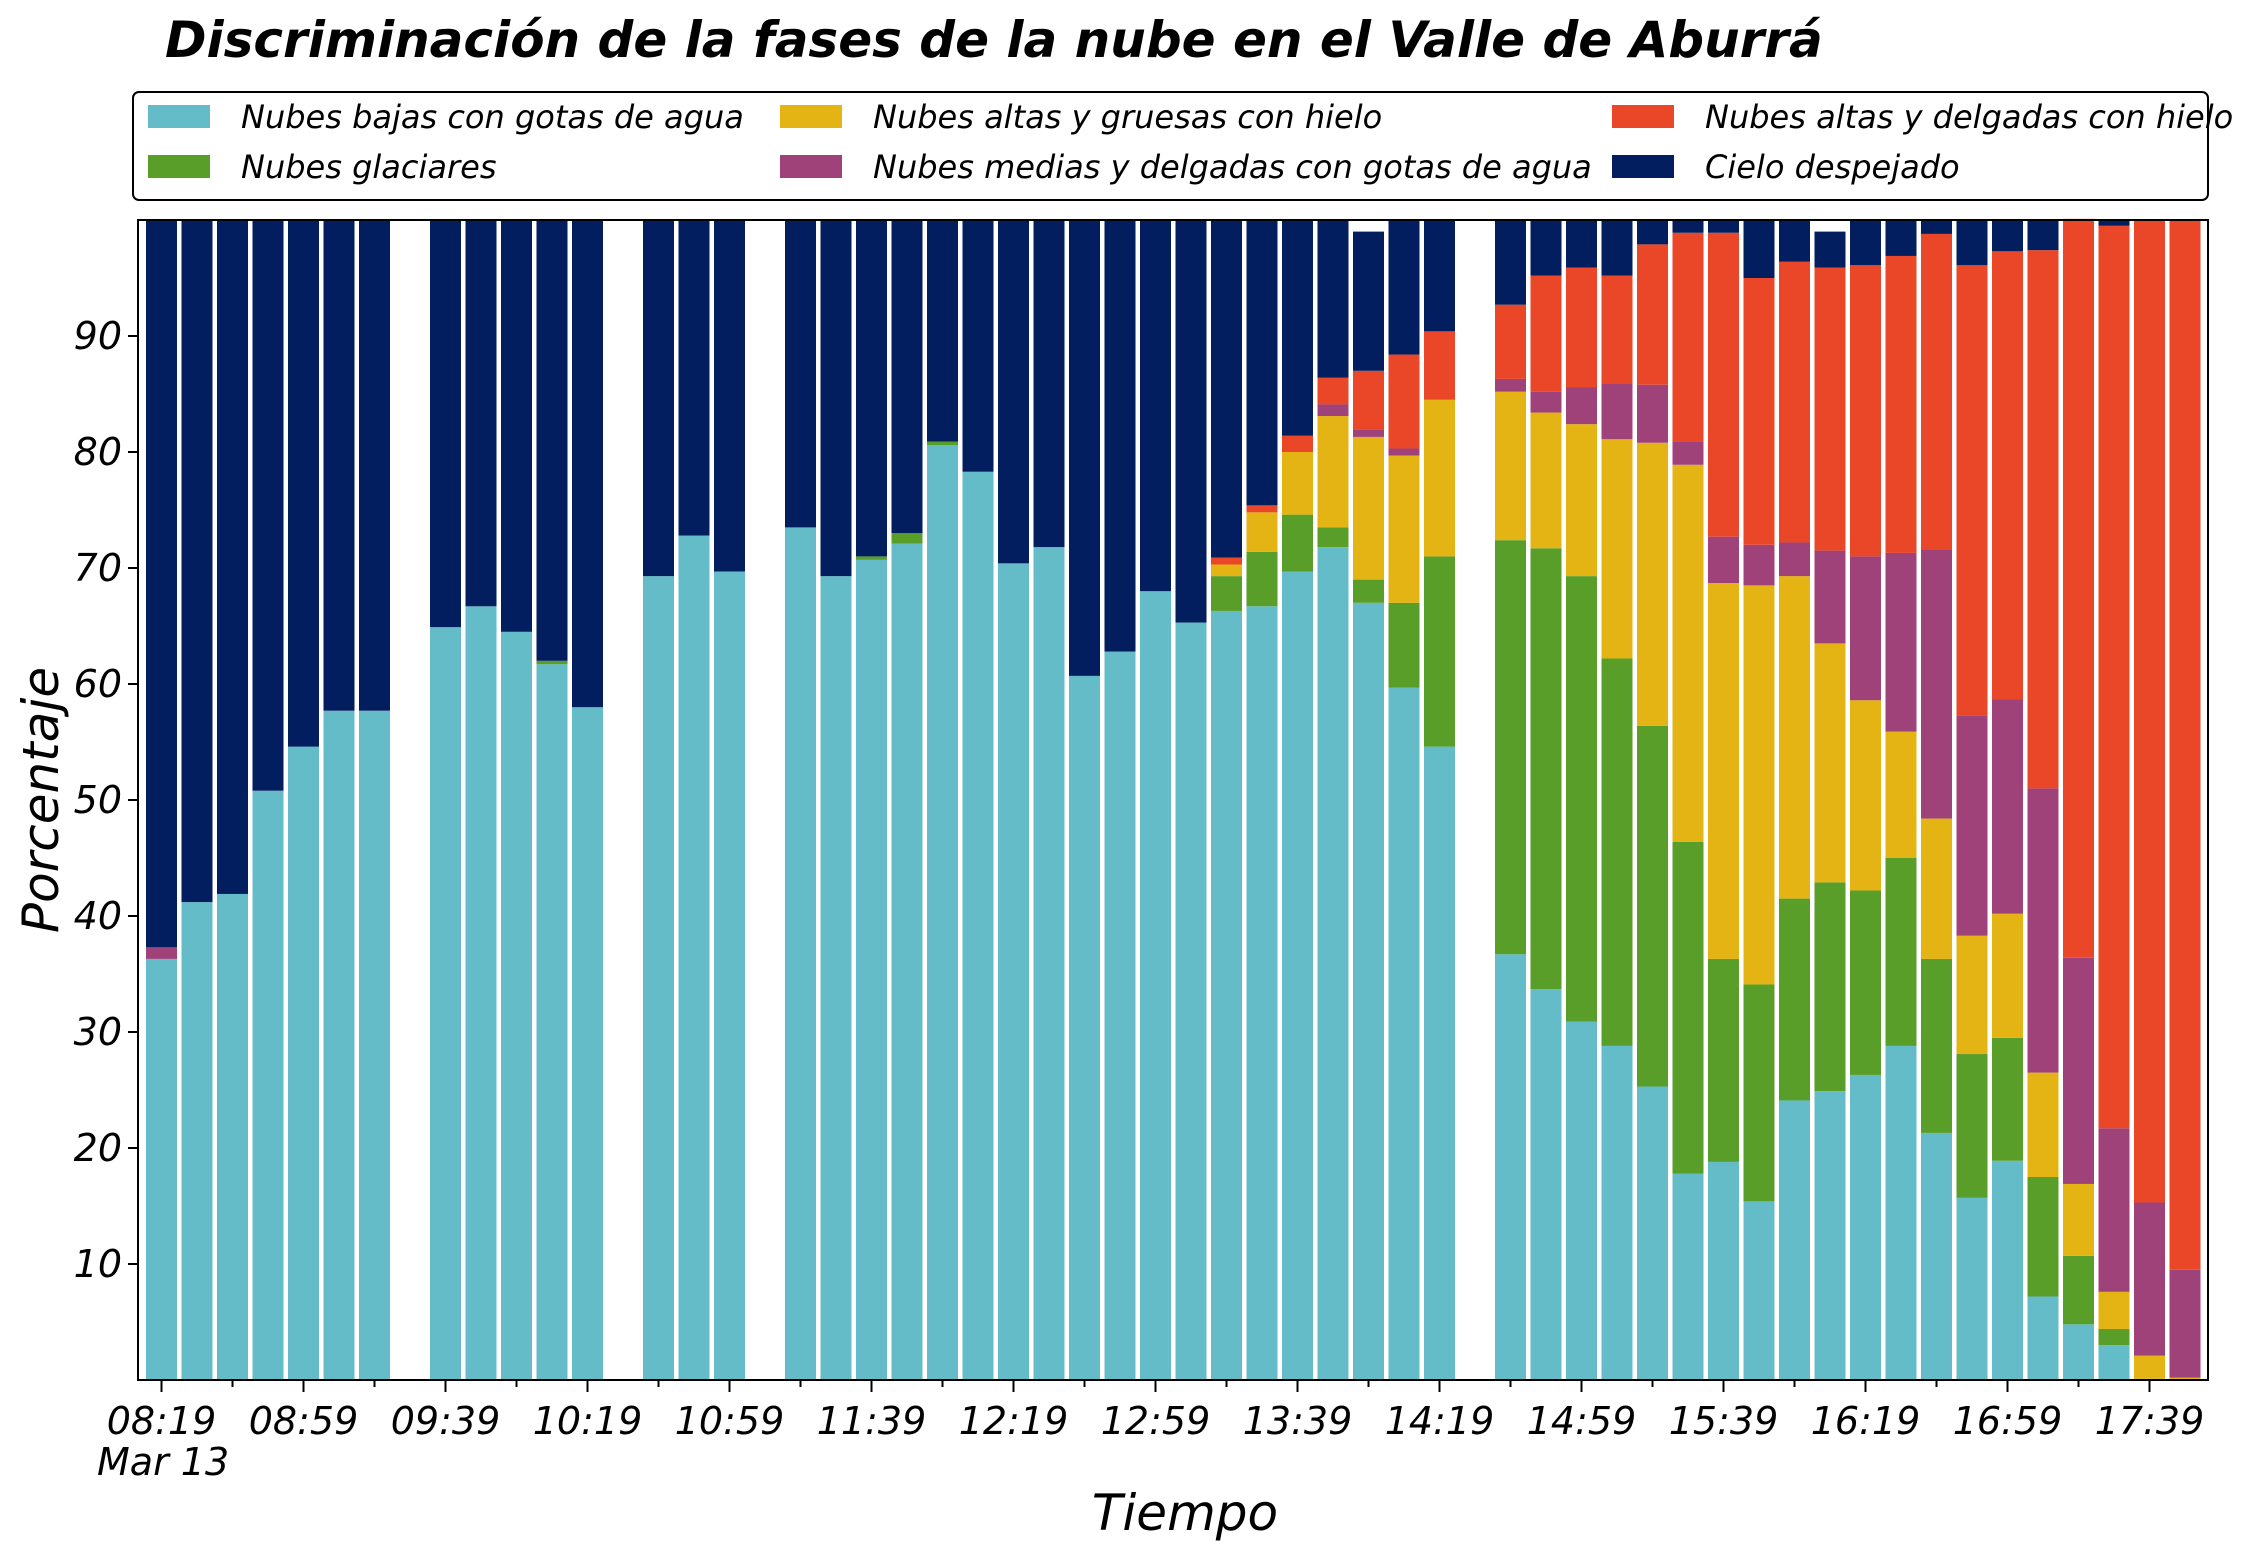 The image size is (2244, 1559). What do you see at coordinates (1832, 167) in the screenshot?
I see `legend-label: Cielo despejado` at bounding box center [1832, 167].